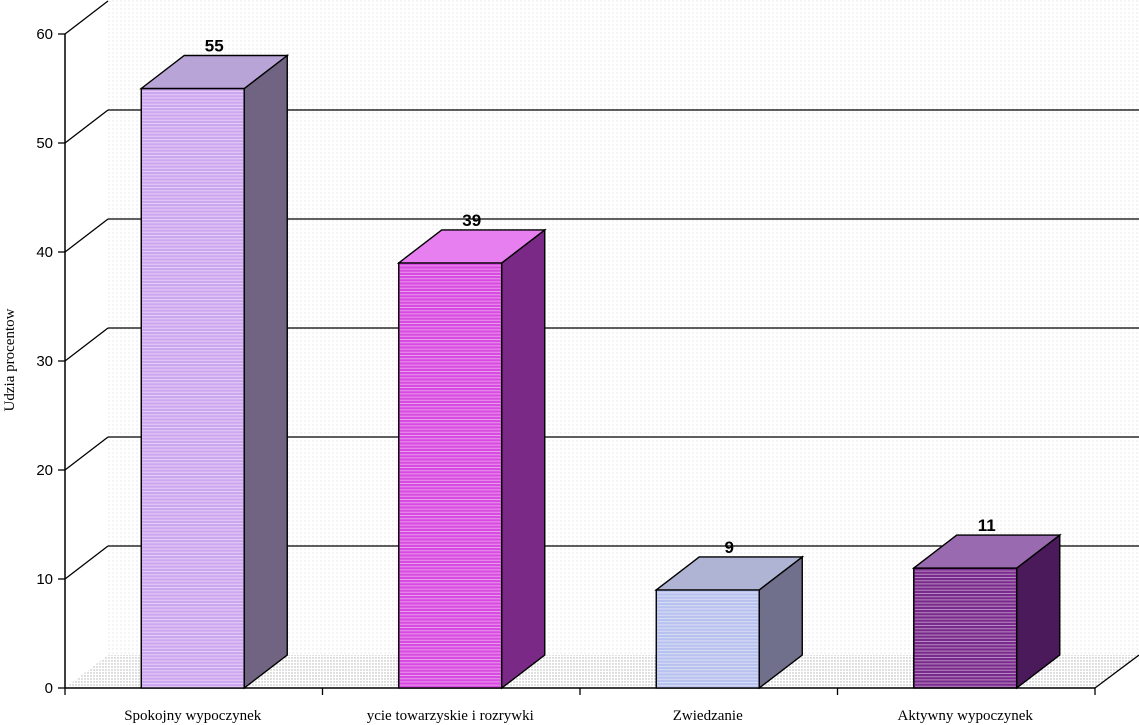  Describe the element at coordinates (602, 671) in the screenshot. I see `chart-floor` at that location.